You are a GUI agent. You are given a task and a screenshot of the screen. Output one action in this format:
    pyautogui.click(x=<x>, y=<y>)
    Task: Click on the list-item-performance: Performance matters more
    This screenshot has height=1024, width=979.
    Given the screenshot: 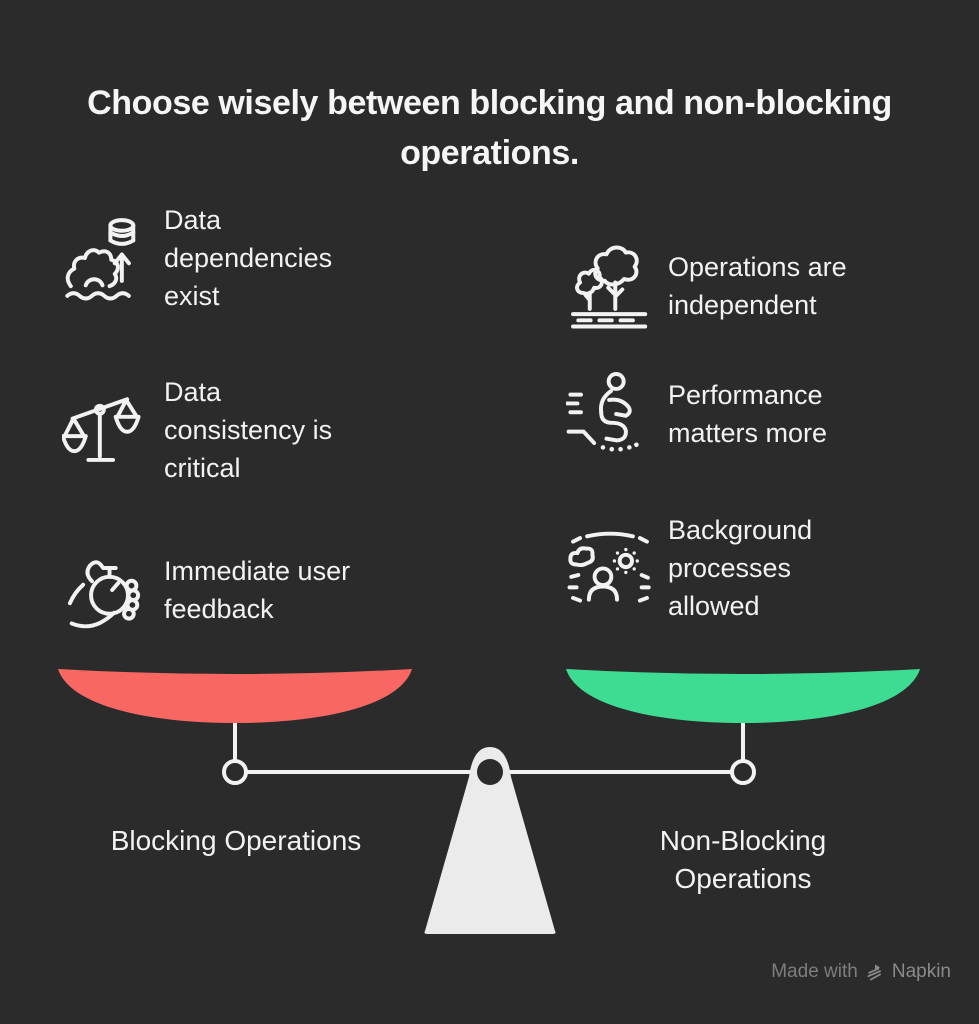 What is the action you would take?
    pyautogui.click(x=696, y=414)
    